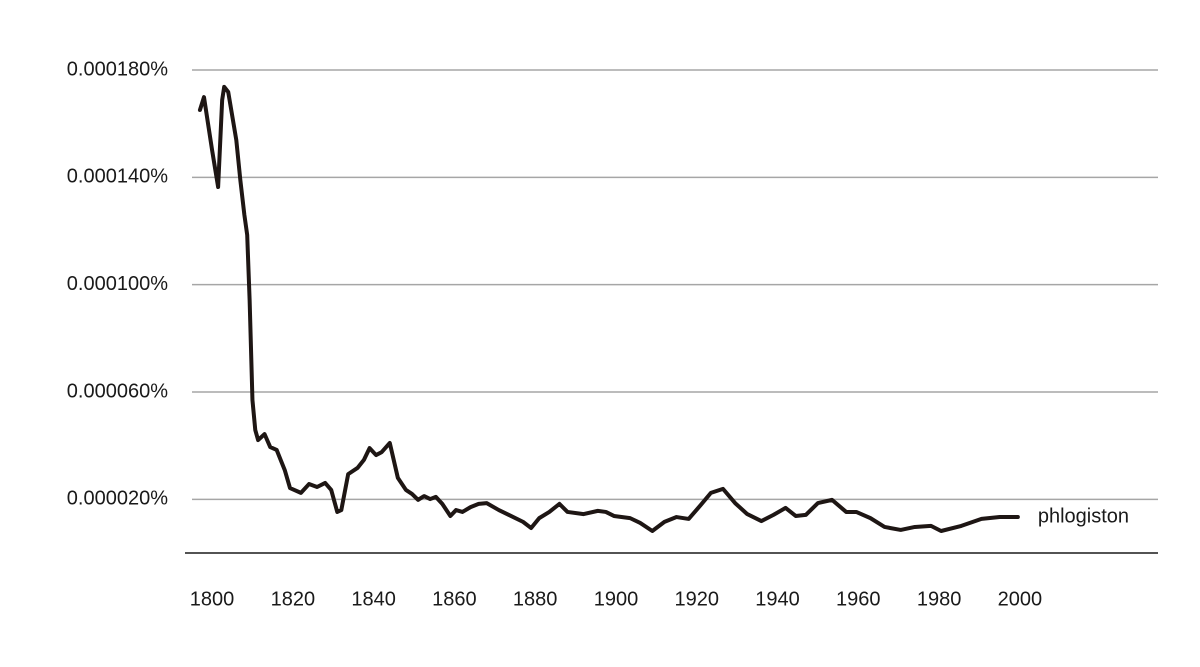  Describe the element at coordinates (117, 284) in the screenshot. I see `y-tick-label: 0.000100%` at that location.